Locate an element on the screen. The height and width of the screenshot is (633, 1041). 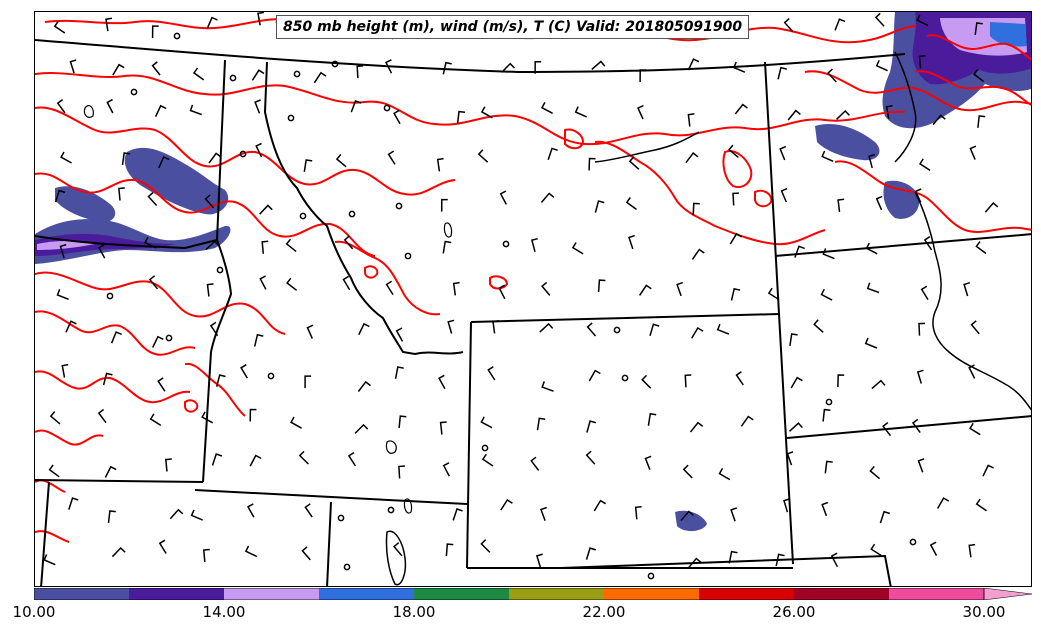
border-idaho-nevada-utah is located at coordinates (331, 497).